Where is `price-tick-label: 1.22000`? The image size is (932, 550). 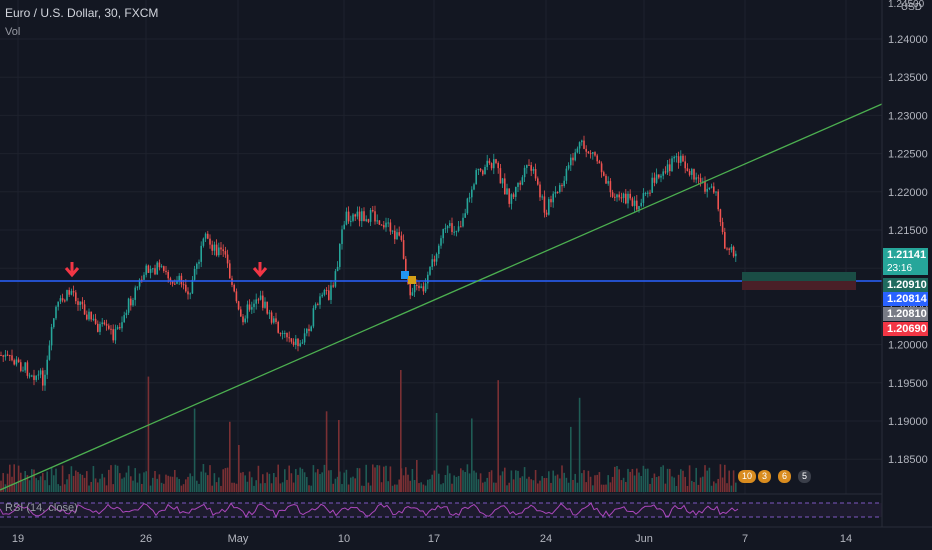 price-tick-label: 1.22000 is located at coordinates (908, 193).